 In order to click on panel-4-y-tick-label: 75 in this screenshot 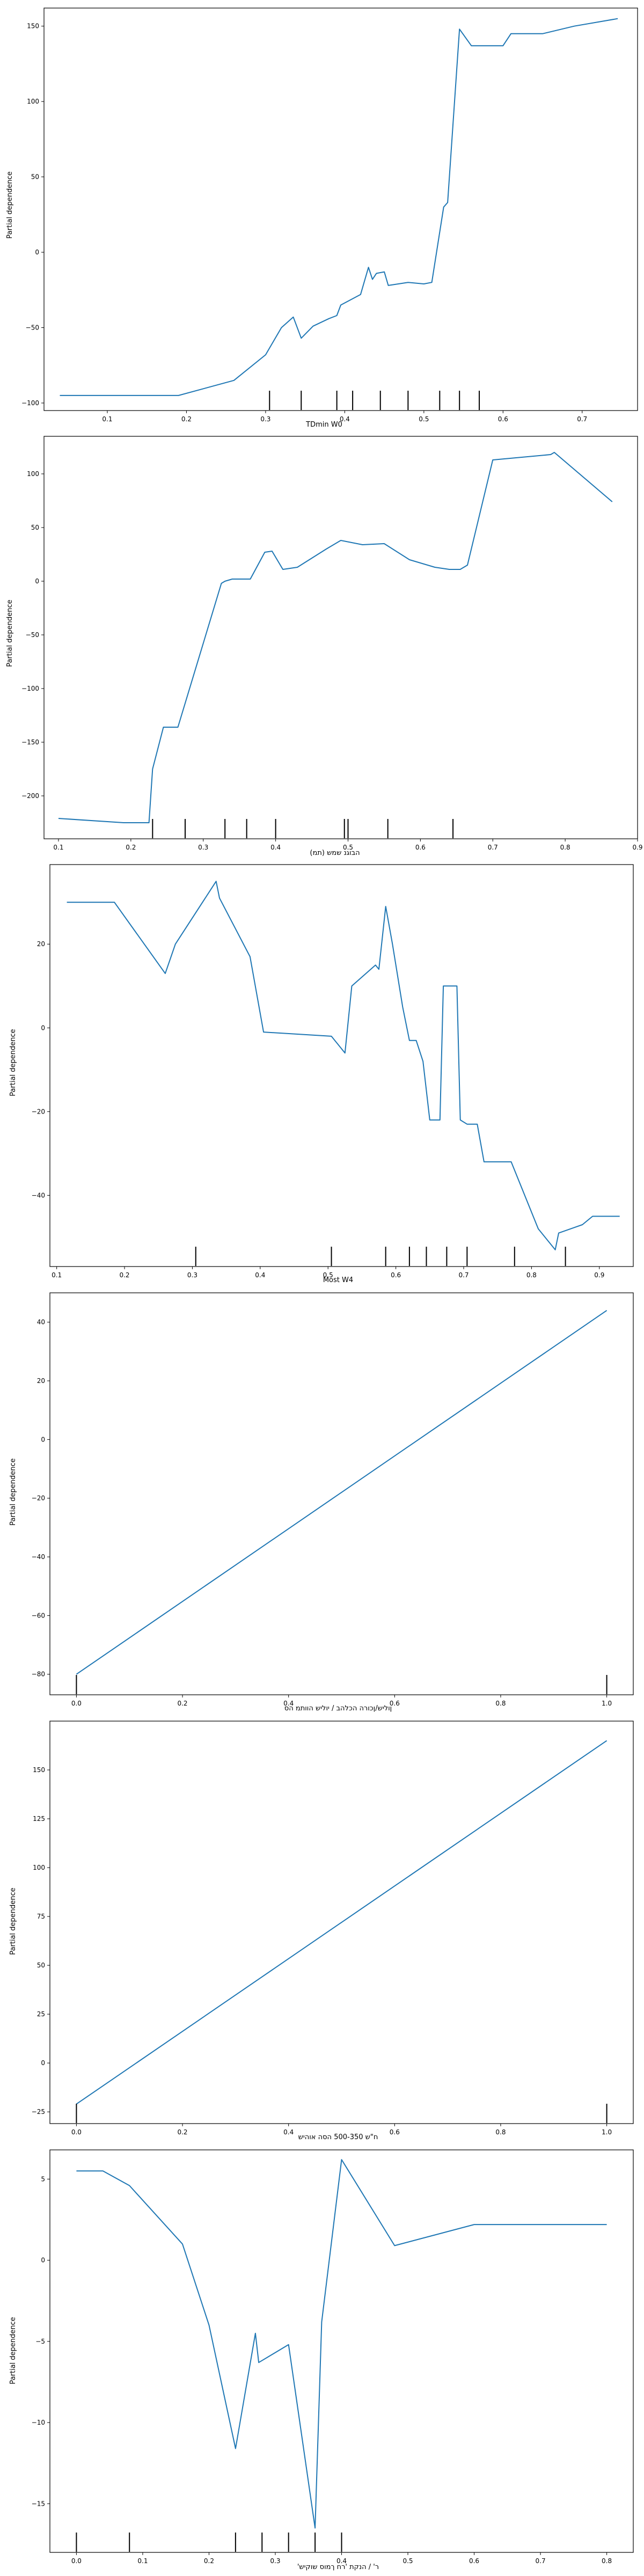, I will do `click(41, 1916)`.